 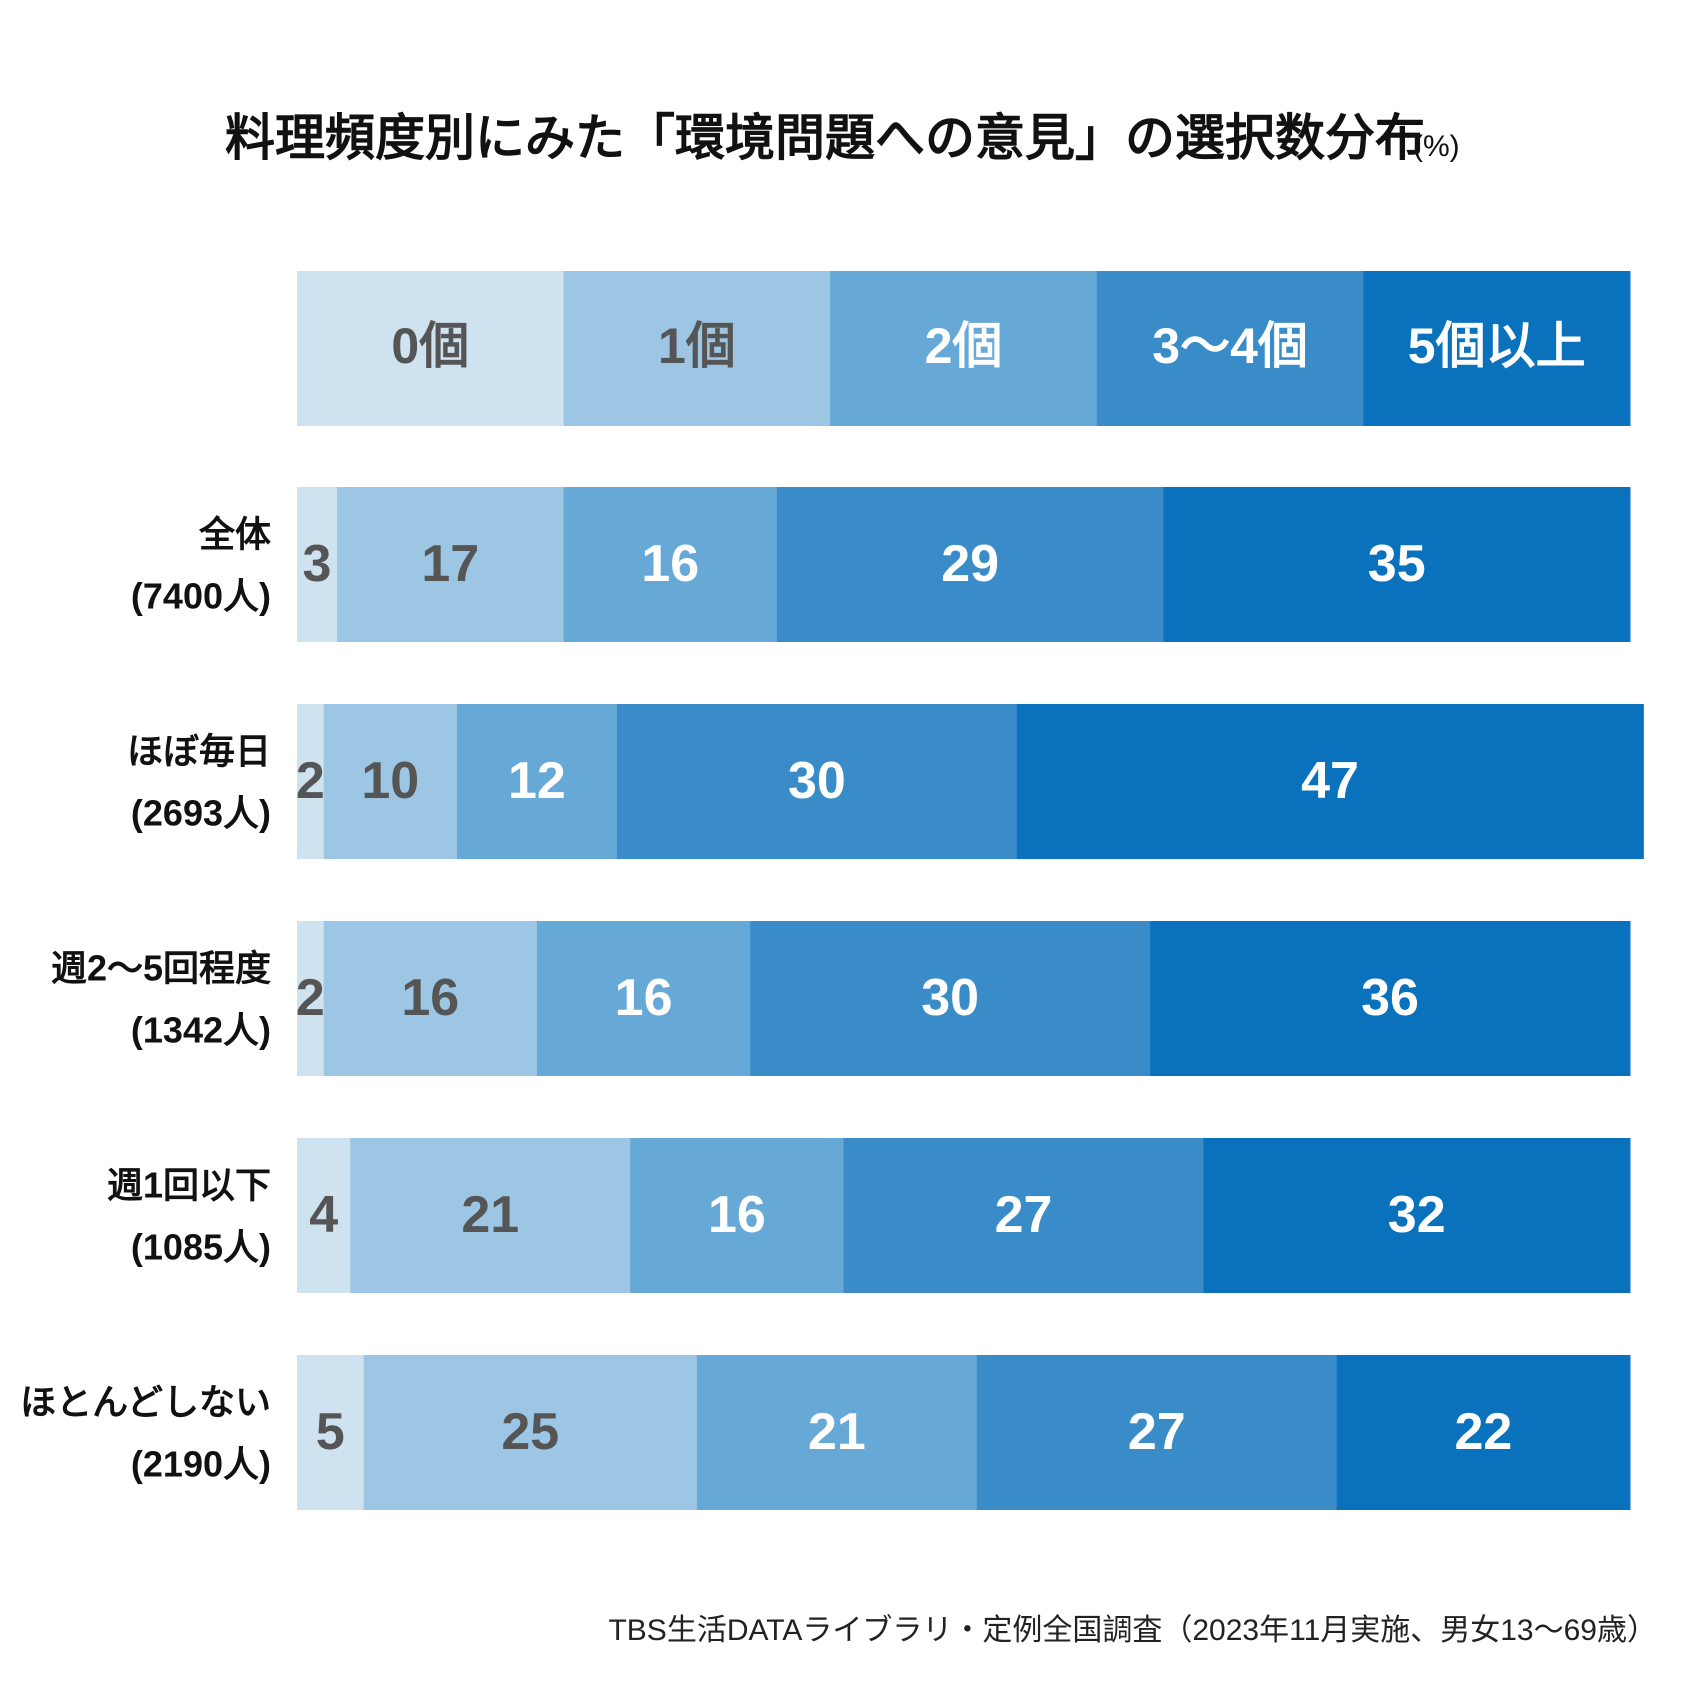 I want to click on unit-label: (%), so click(x=1436, y=146).